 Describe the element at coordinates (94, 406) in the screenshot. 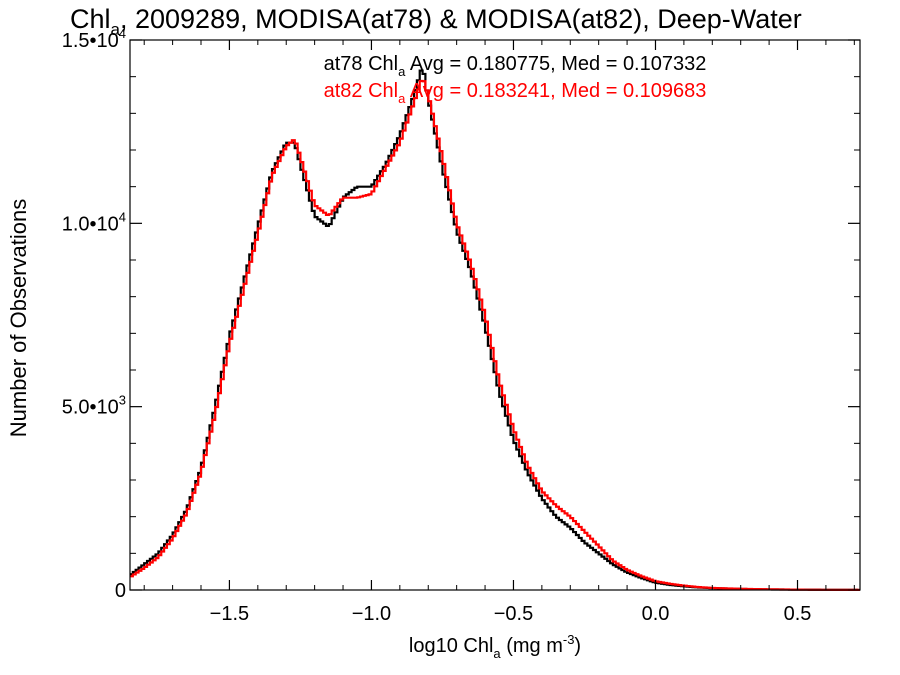

I see `y-tick-label: 5.0•103` at that location.